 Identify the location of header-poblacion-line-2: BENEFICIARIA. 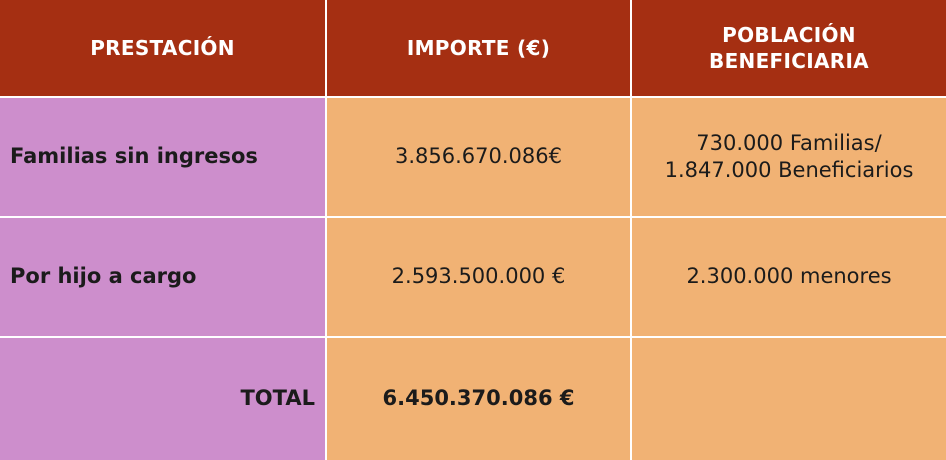
(789, 61).